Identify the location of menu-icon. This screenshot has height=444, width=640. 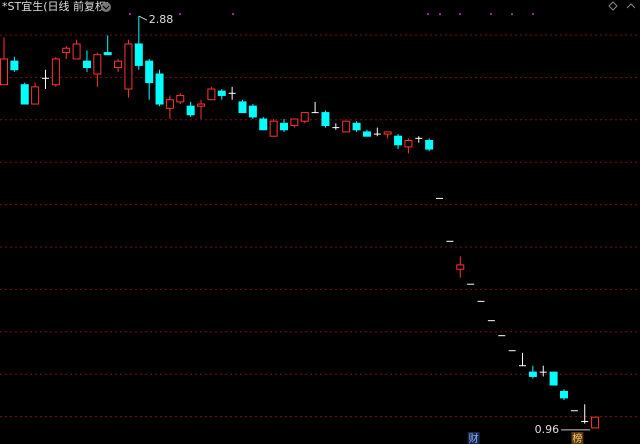
(106, 7).